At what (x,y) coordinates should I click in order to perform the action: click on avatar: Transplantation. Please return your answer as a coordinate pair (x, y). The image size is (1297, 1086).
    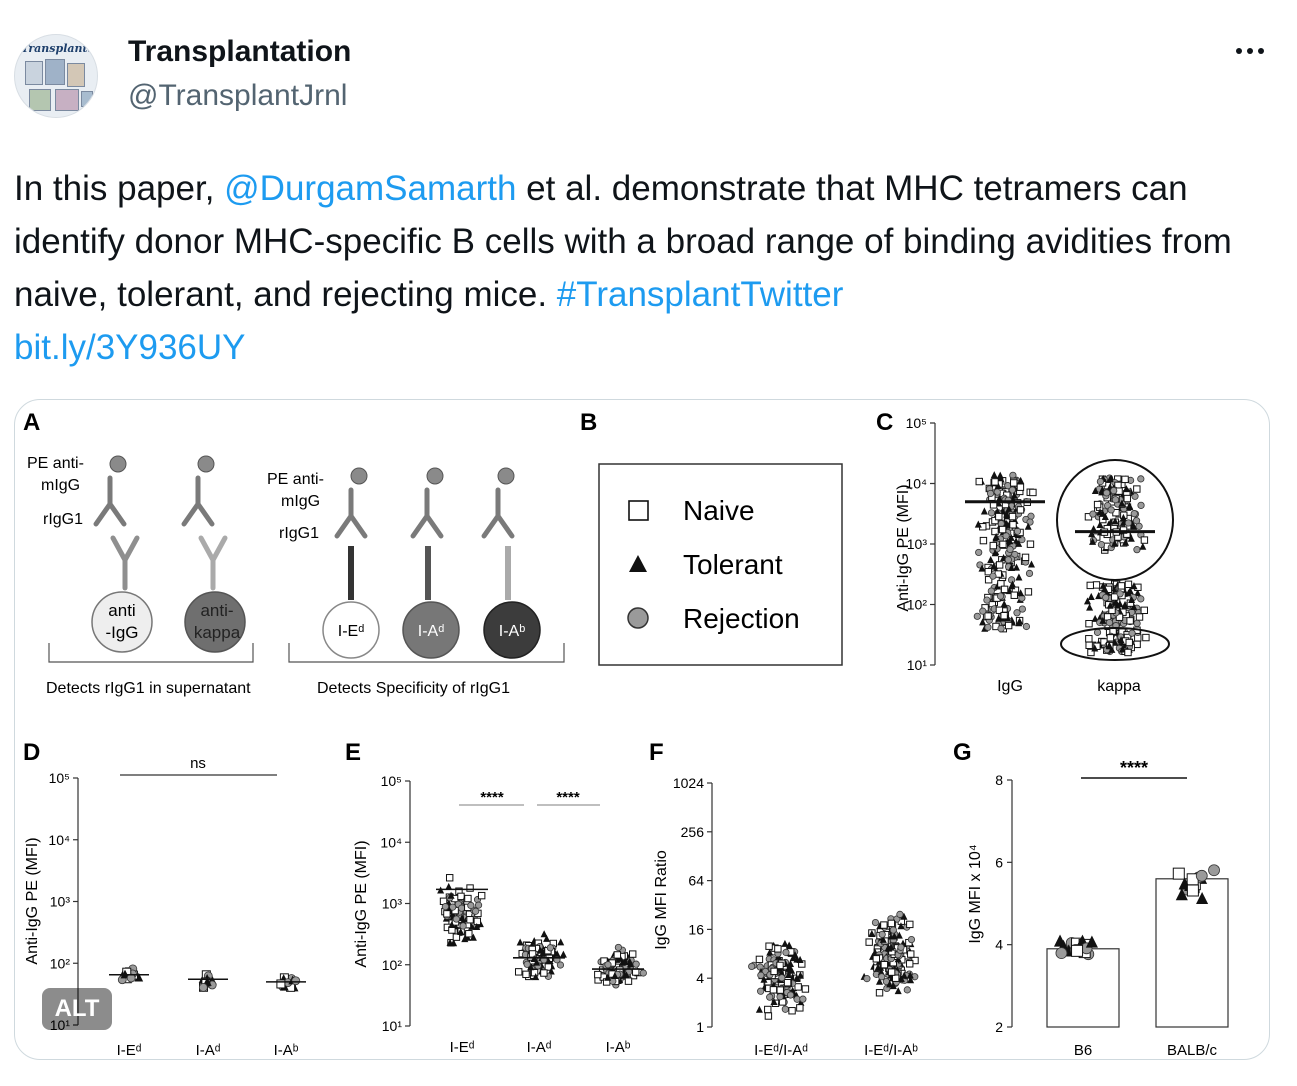
    Looking at the image, I should click on (56, 76).